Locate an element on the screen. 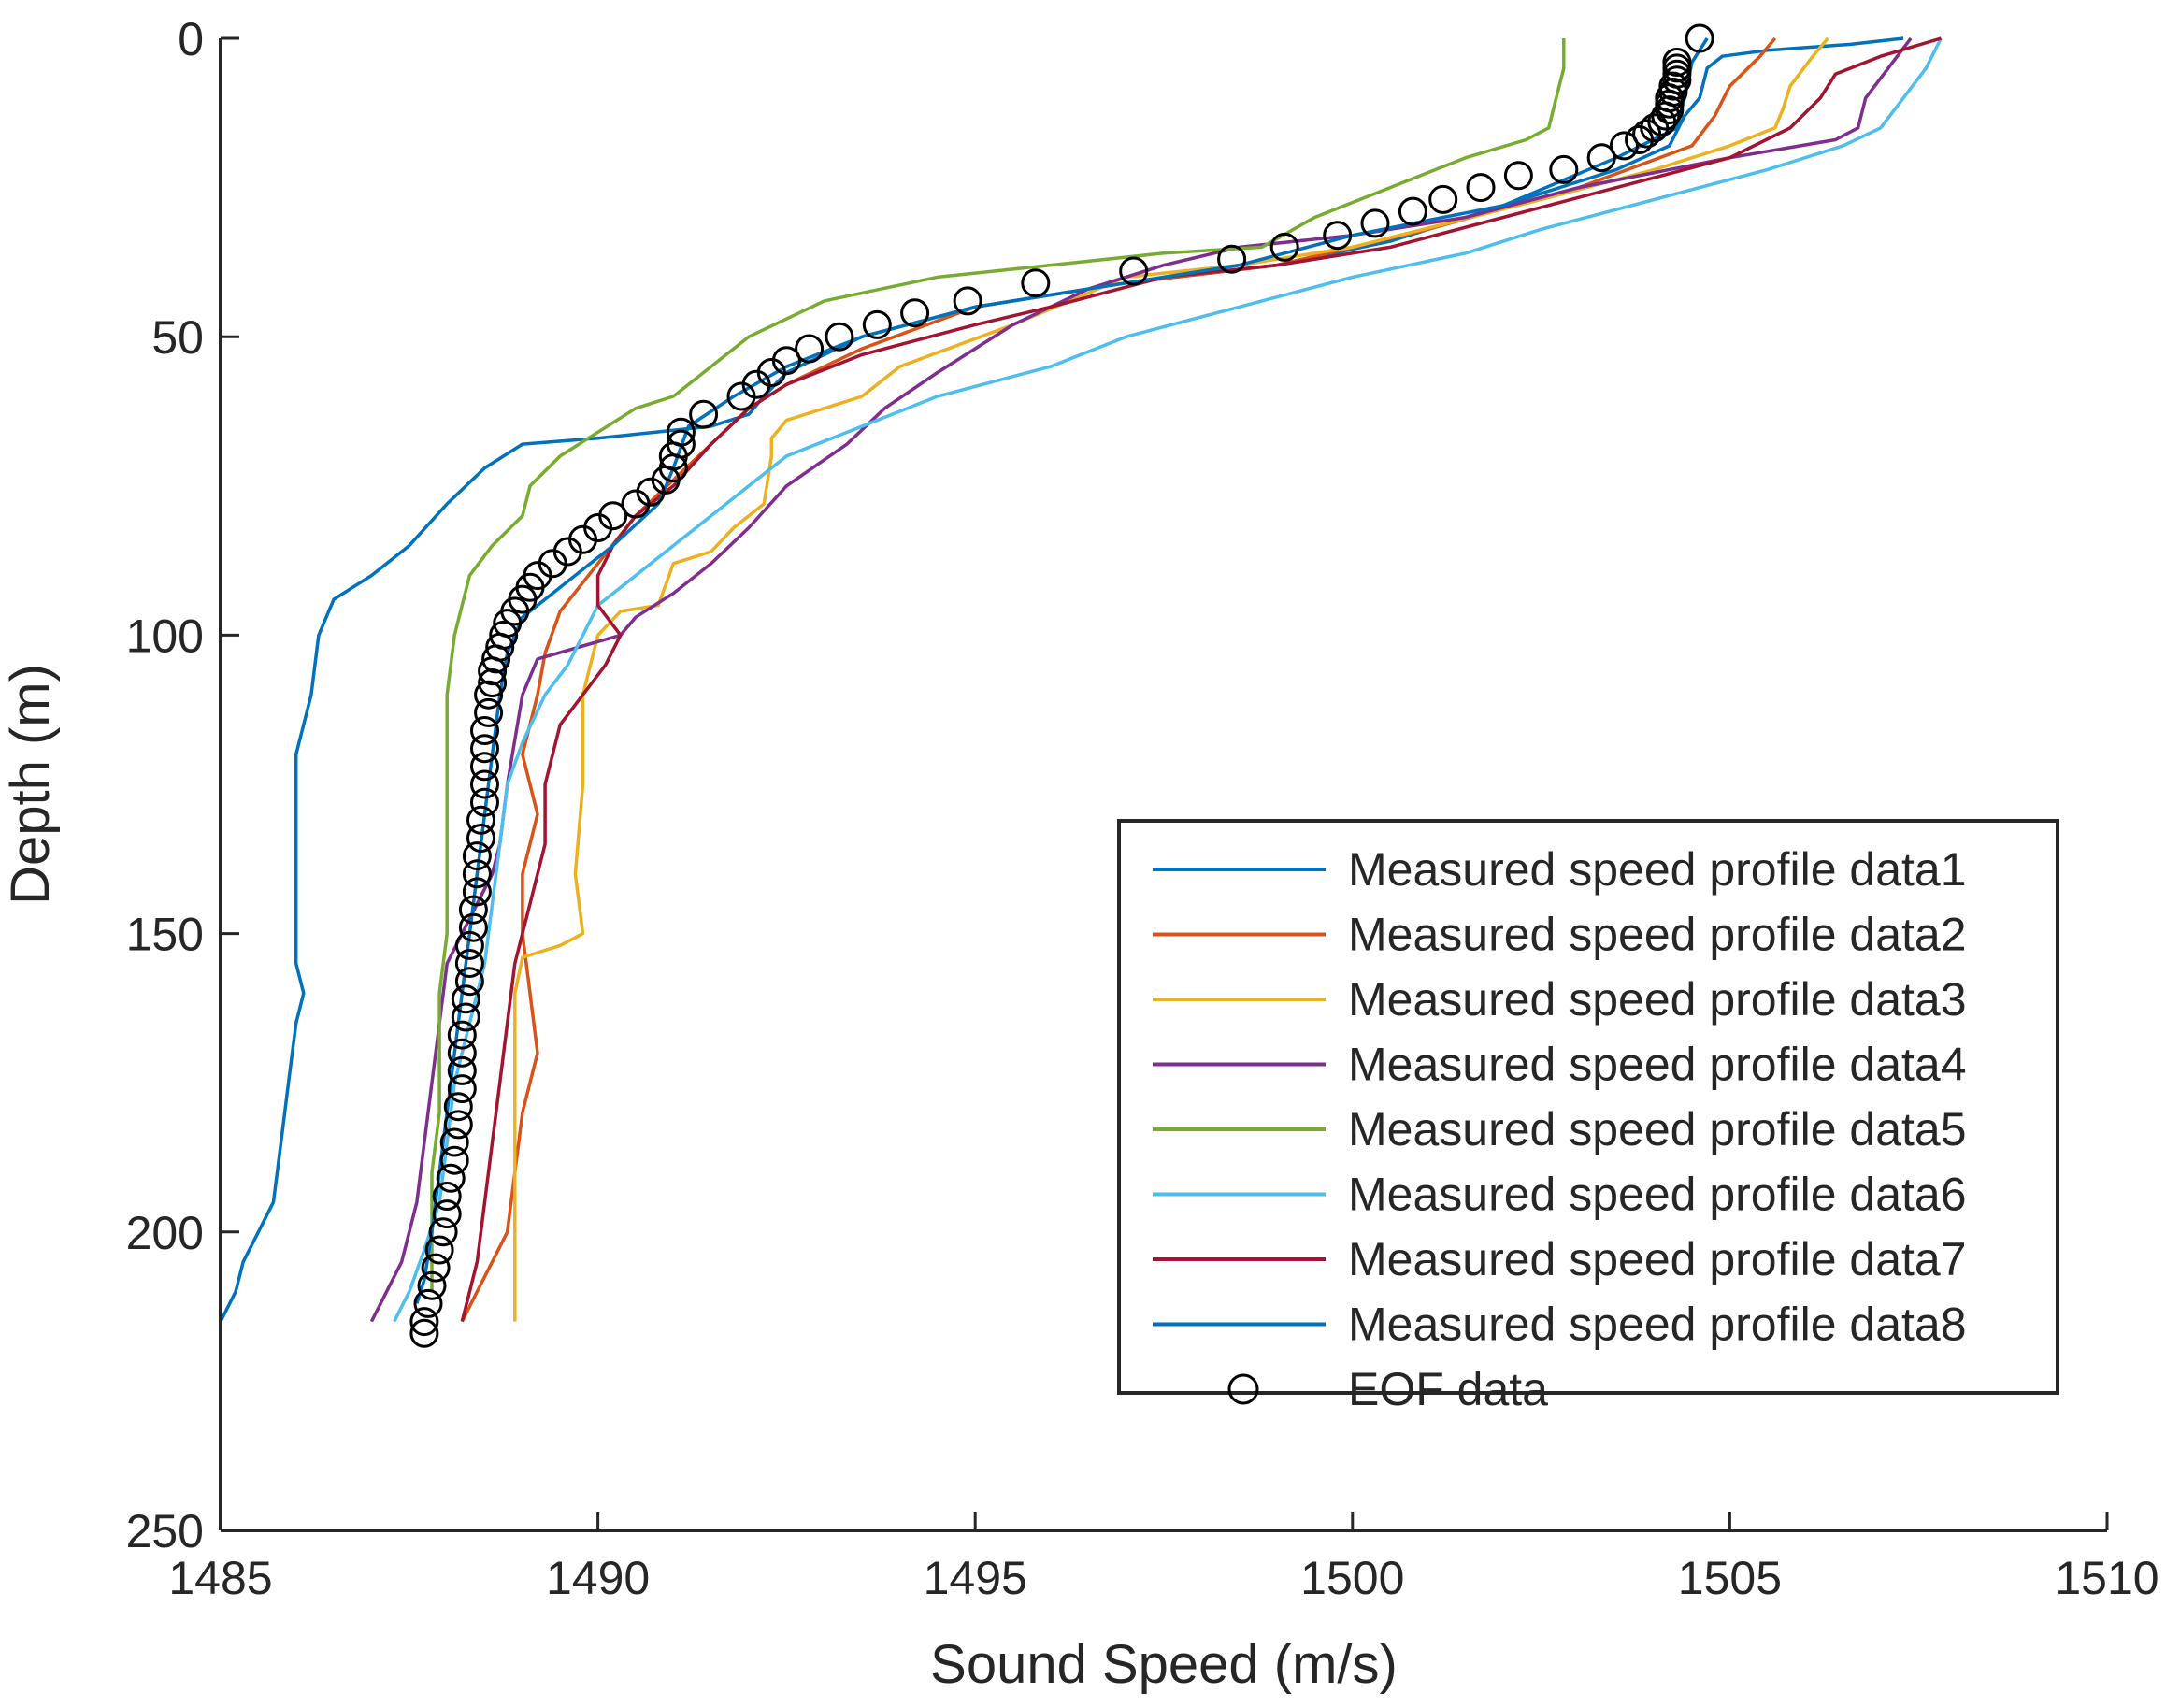 Image resolution: width=2180 pixels, height=1708 pixels. legend-label: Measured speed profile data5 is located at coordinates (1657, 1129).